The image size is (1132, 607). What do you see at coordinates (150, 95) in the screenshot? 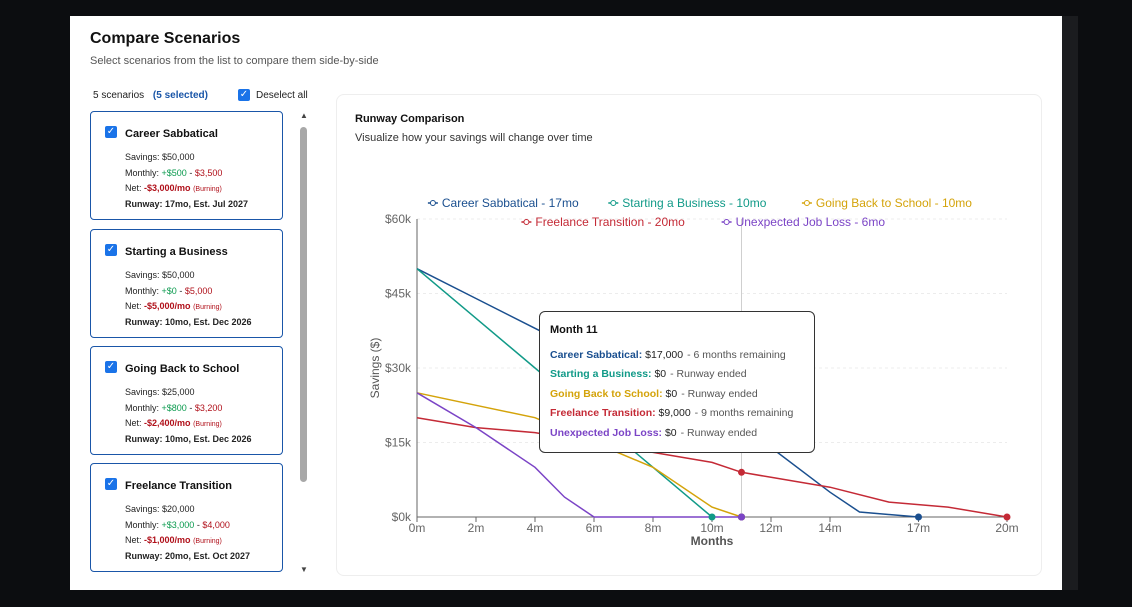
I see `scenario-count: 5 scenarios (5 selected)` at bounding box center [150, 95].